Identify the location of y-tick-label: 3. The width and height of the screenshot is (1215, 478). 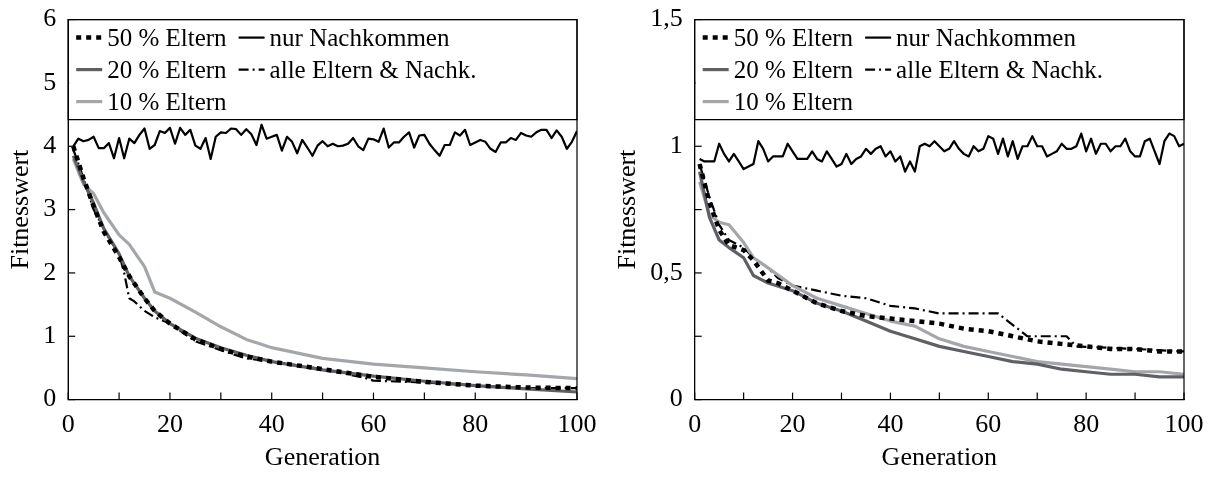
(50, 208).